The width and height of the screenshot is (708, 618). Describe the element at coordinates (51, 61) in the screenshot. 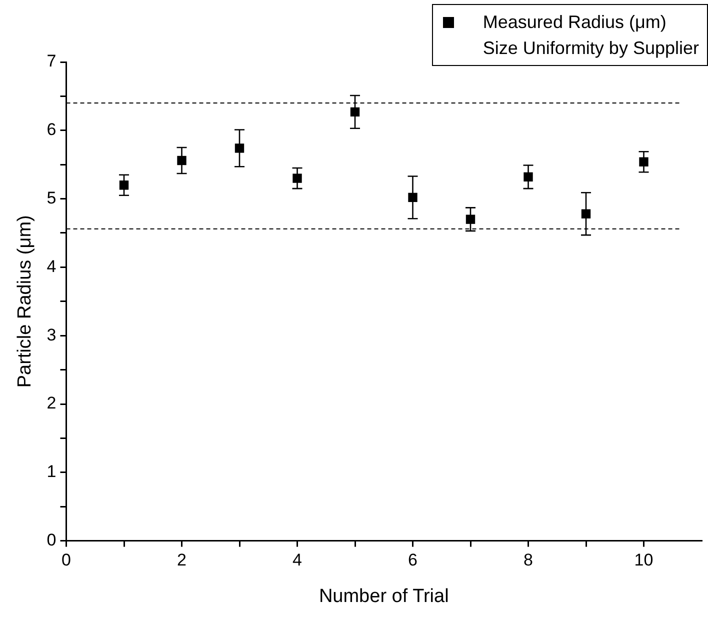

I see `y-tick-label: 7` at that location.